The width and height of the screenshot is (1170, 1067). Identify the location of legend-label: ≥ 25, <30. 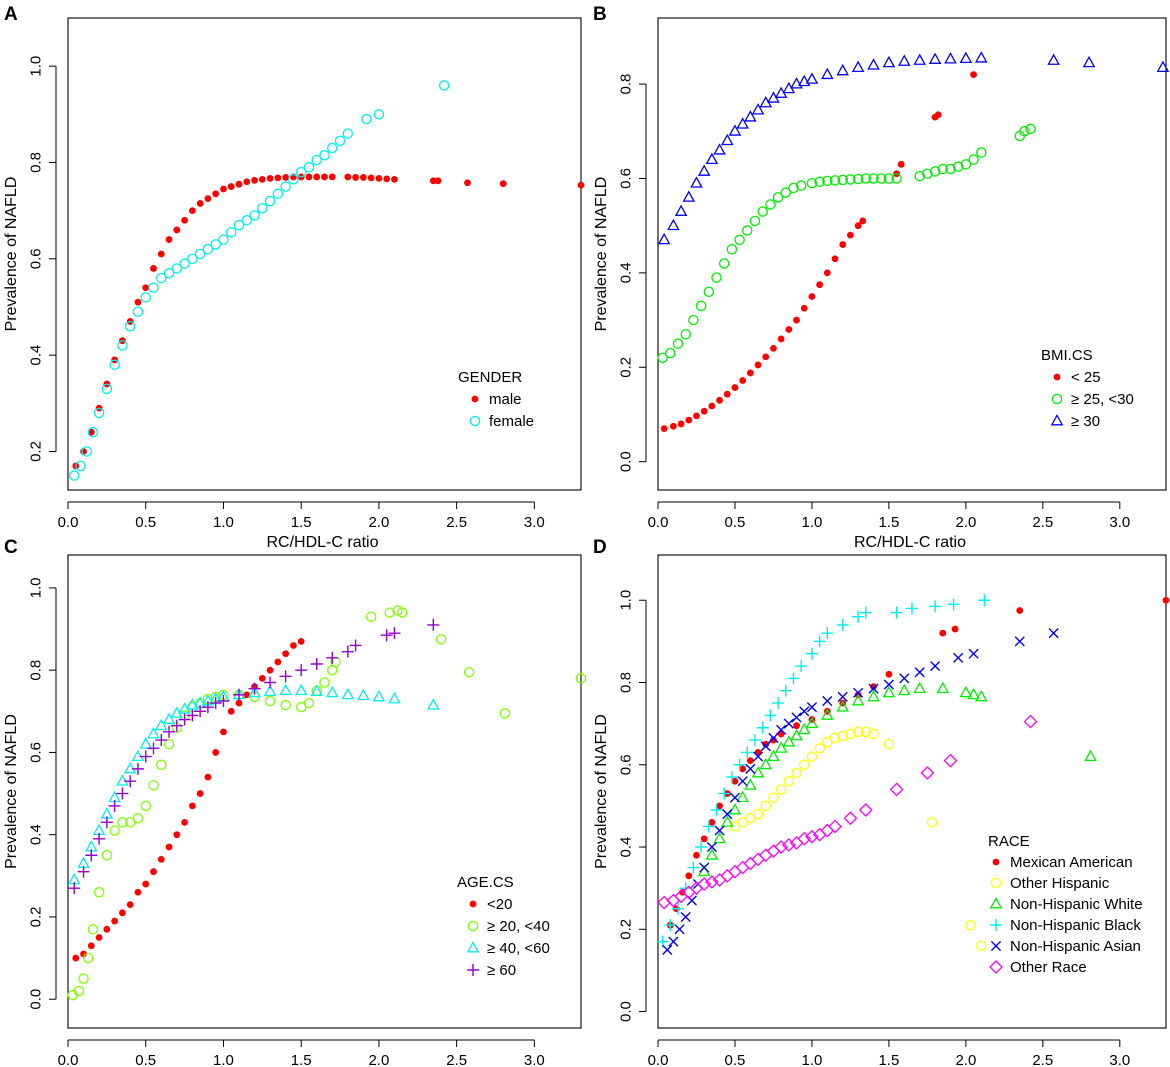
(1102, 399).